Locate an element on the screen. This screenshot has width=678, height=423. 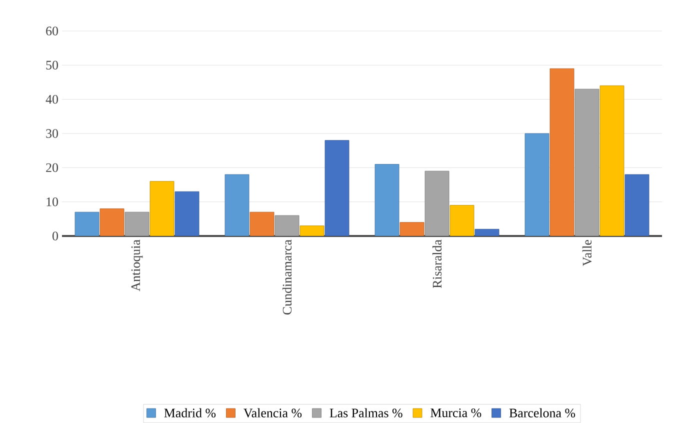
x-tick-label: Risaralda is located at coordinates (437, 264).